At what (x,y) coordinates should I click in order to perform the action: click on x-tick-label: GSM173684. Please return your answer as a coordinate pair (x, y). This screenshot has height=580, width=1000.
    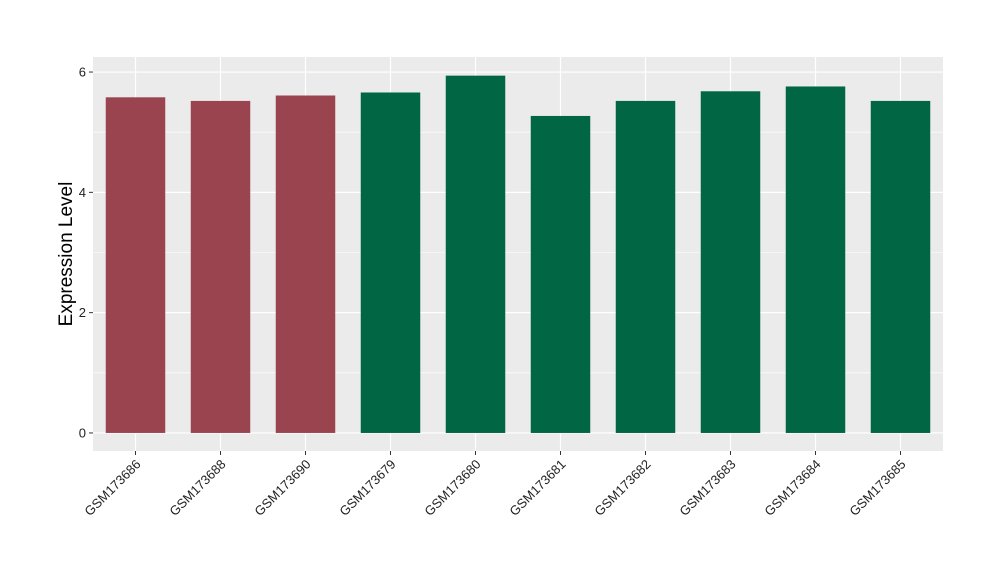
    Looking at the image, I should click on (792, 488).